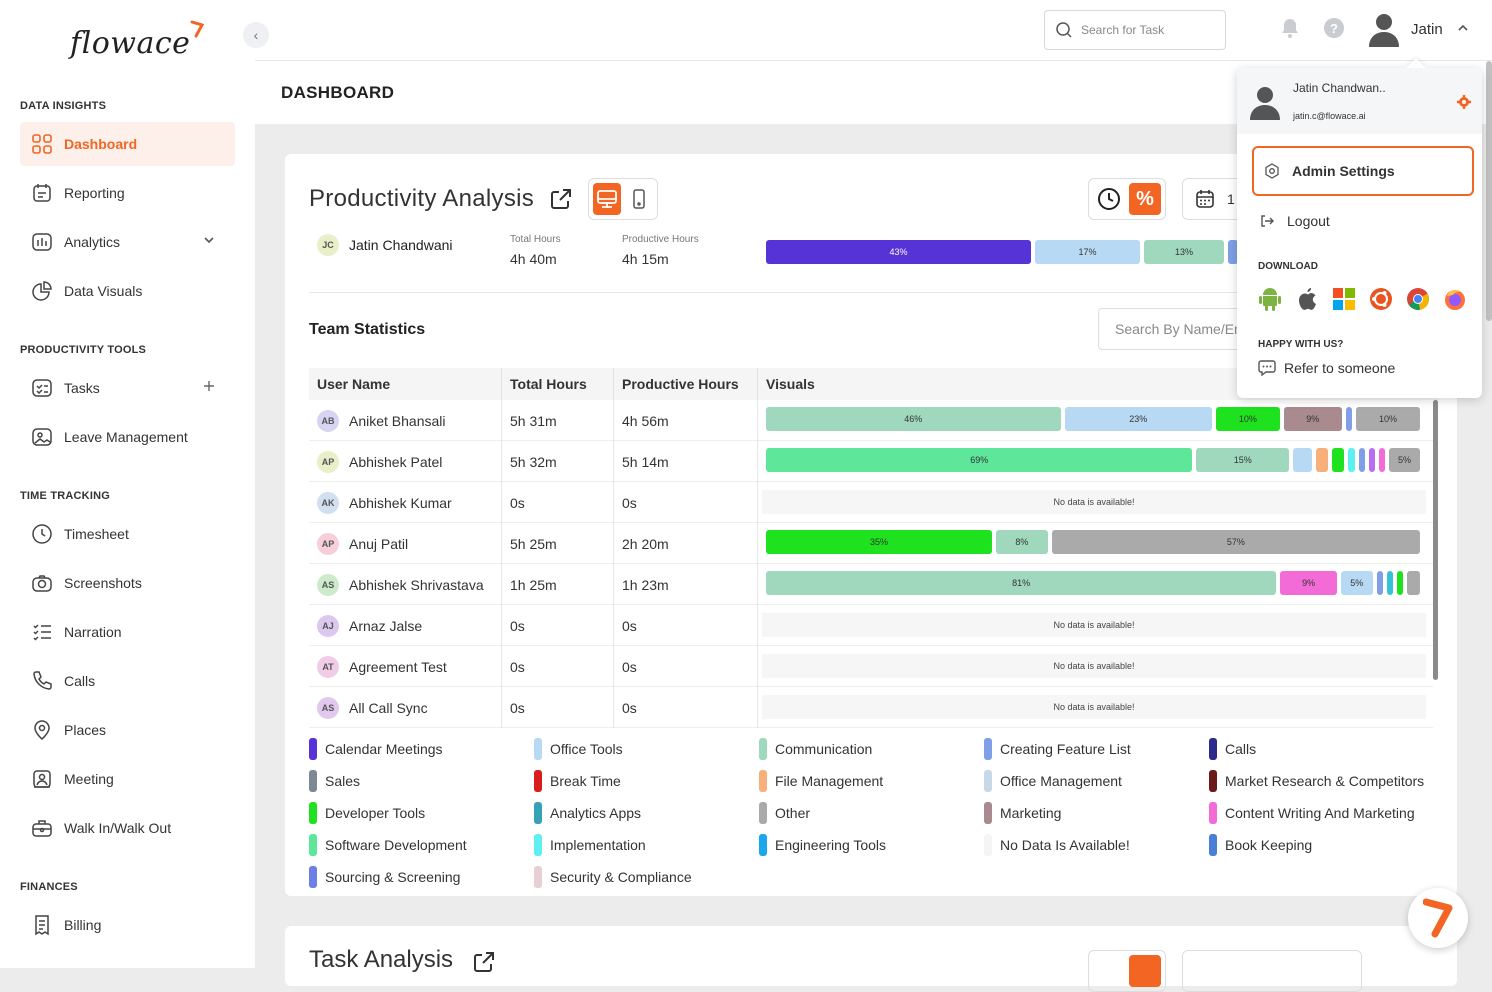 This screenshot has height=992, width=1492. What do you see at coordinates (871, 707) in the screenshot?
I see `table-row: AS All Call Sync 0s 0s No data is available!` at bounding box center [871, 707].